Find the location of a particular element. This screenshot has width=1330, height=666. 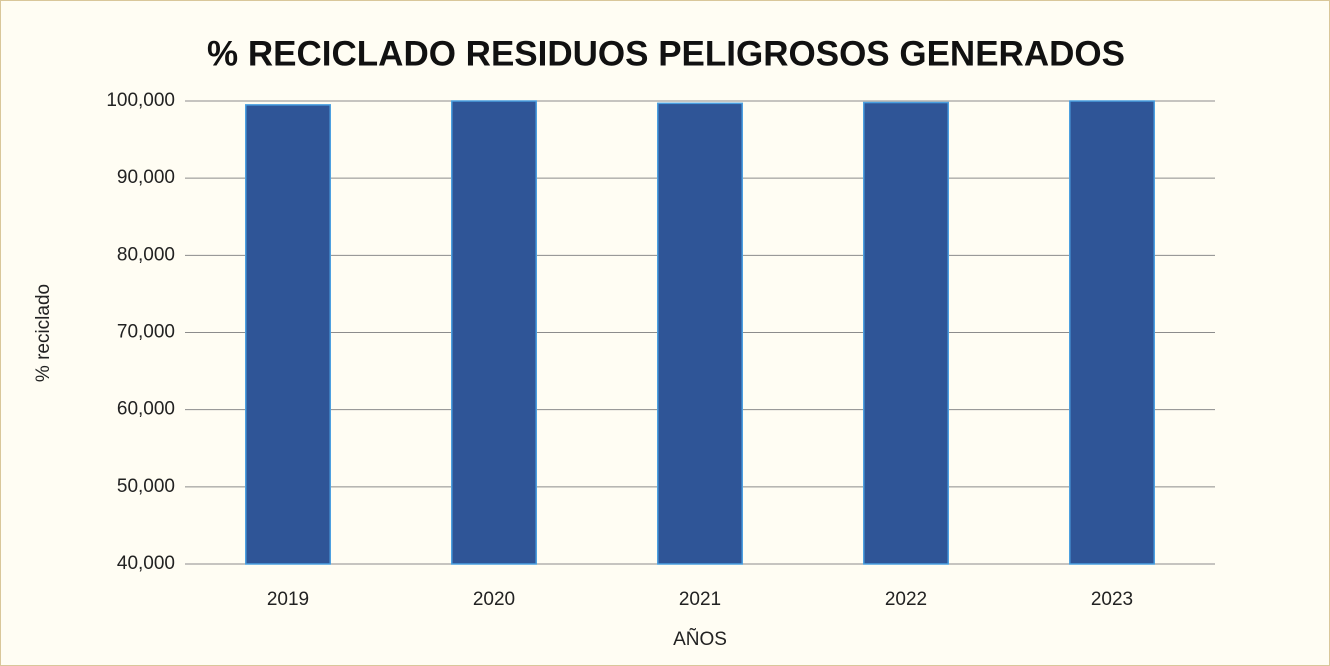

x-axis-title: AÑOS is located at coordinates (700, 639).